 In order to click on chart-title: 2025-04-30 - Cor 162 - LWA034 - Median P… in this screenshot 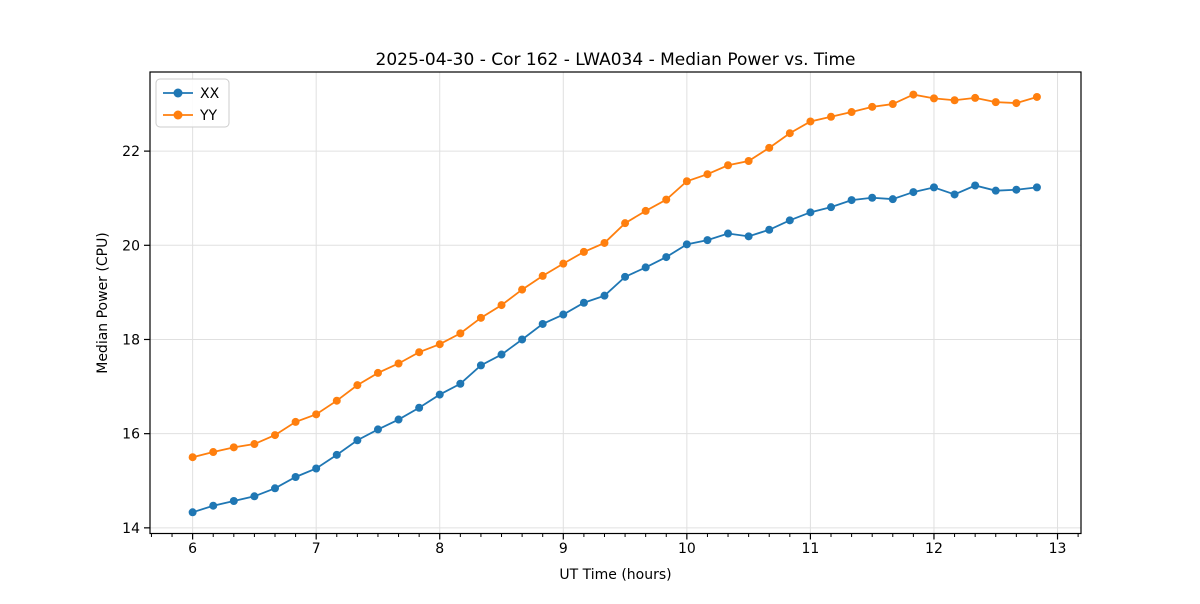, I will do `click(616, 60)`.